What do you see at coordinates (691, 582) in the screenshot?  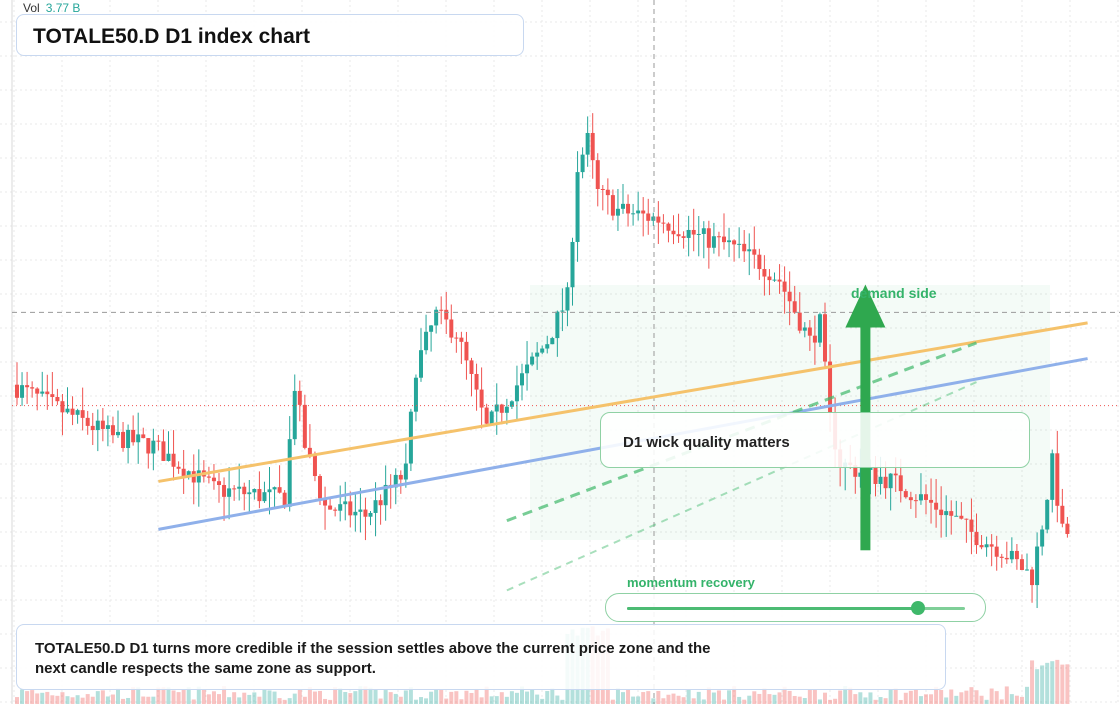 I see `momentum-label: momentum recovery` at bounding box center [691, 582].